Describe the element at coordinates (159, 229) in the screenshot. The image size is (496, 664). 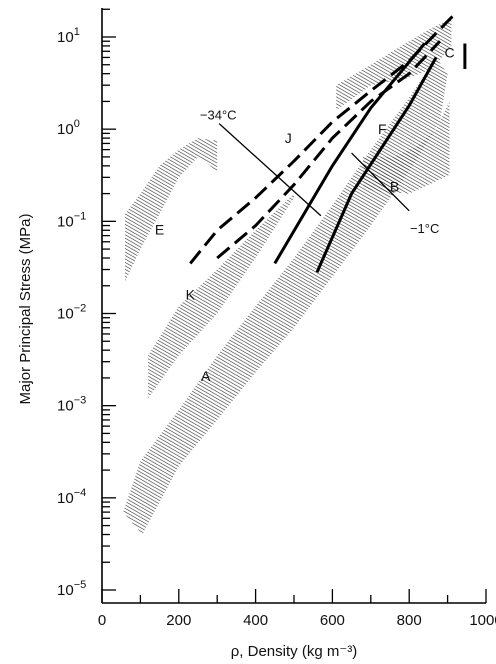
I see `region-label-e: E` at that location.